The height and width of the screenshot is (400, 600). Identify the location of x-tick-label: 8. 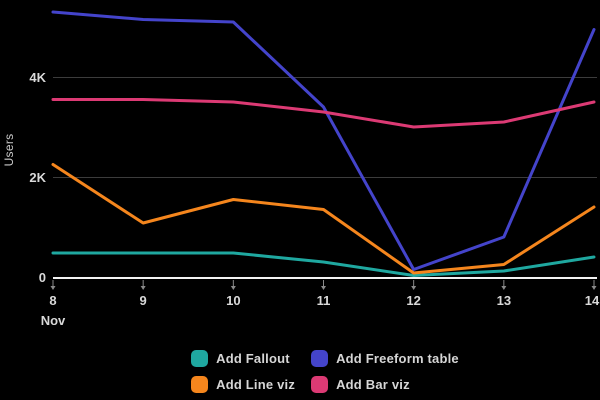
(52, 300).